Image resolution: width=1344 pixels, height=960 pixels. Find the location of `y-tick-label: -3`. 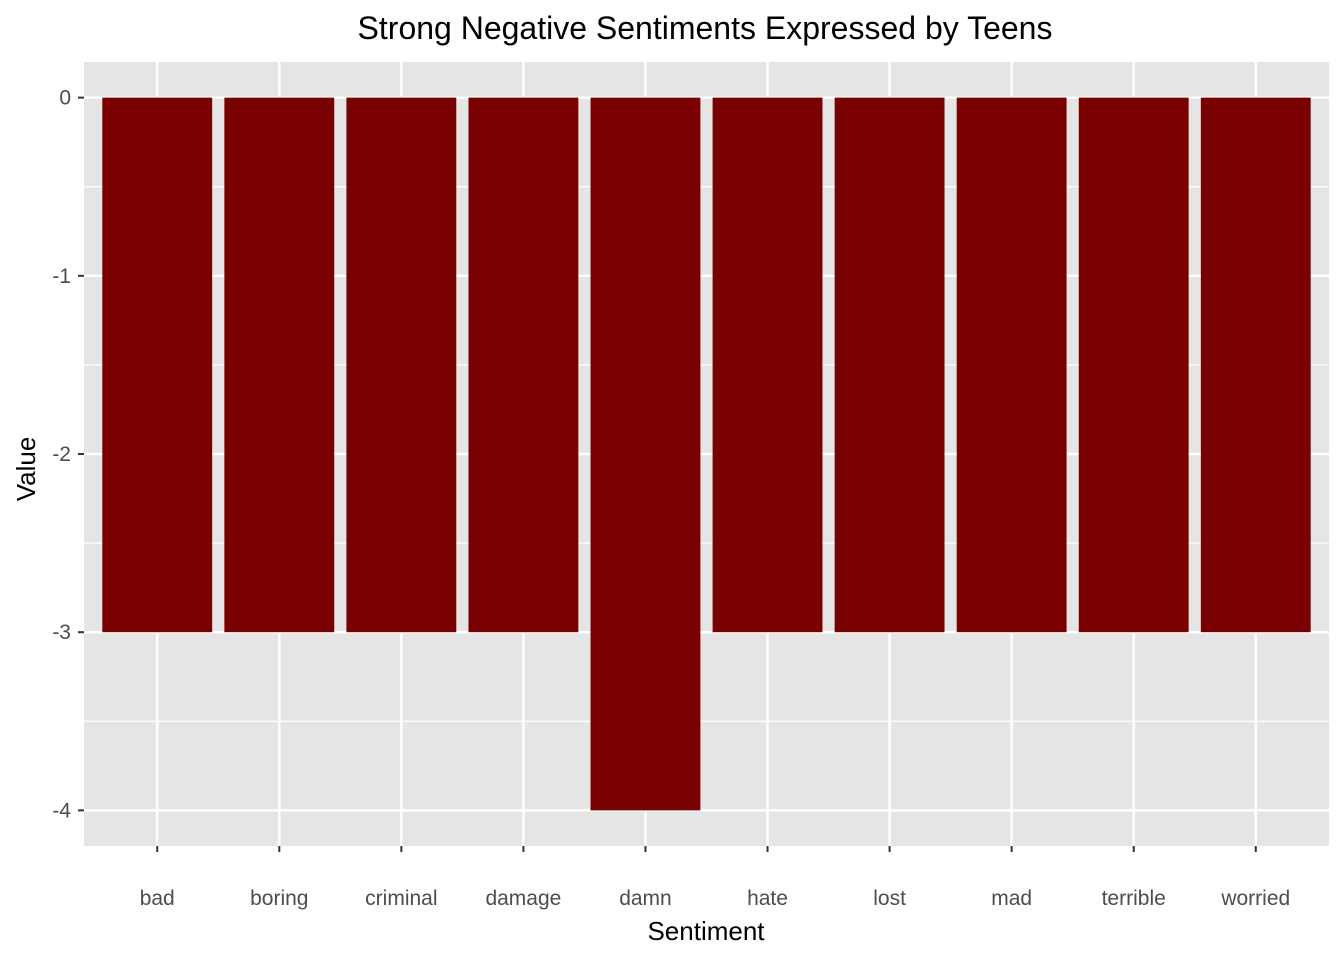

y-tick-label: -3 is located at coordinates (61, 632).